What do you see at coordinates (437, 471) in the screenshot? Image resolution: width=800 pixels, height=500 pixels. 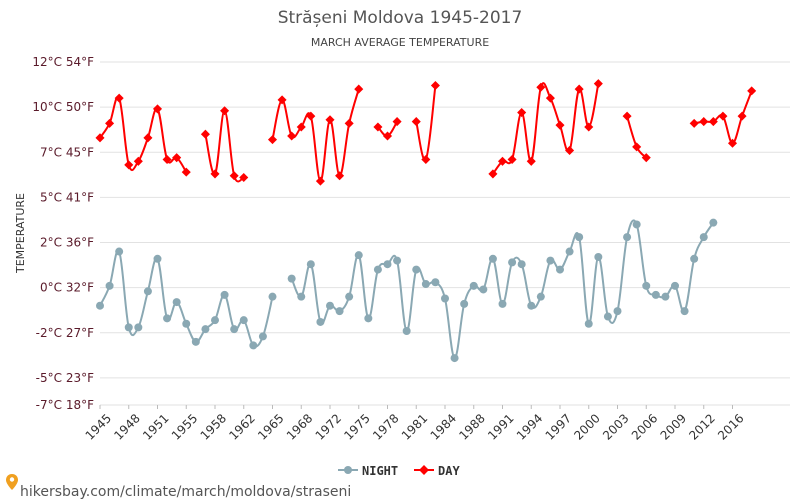 I see `legend-item-day: DAY` at bounding box center [437, 471].